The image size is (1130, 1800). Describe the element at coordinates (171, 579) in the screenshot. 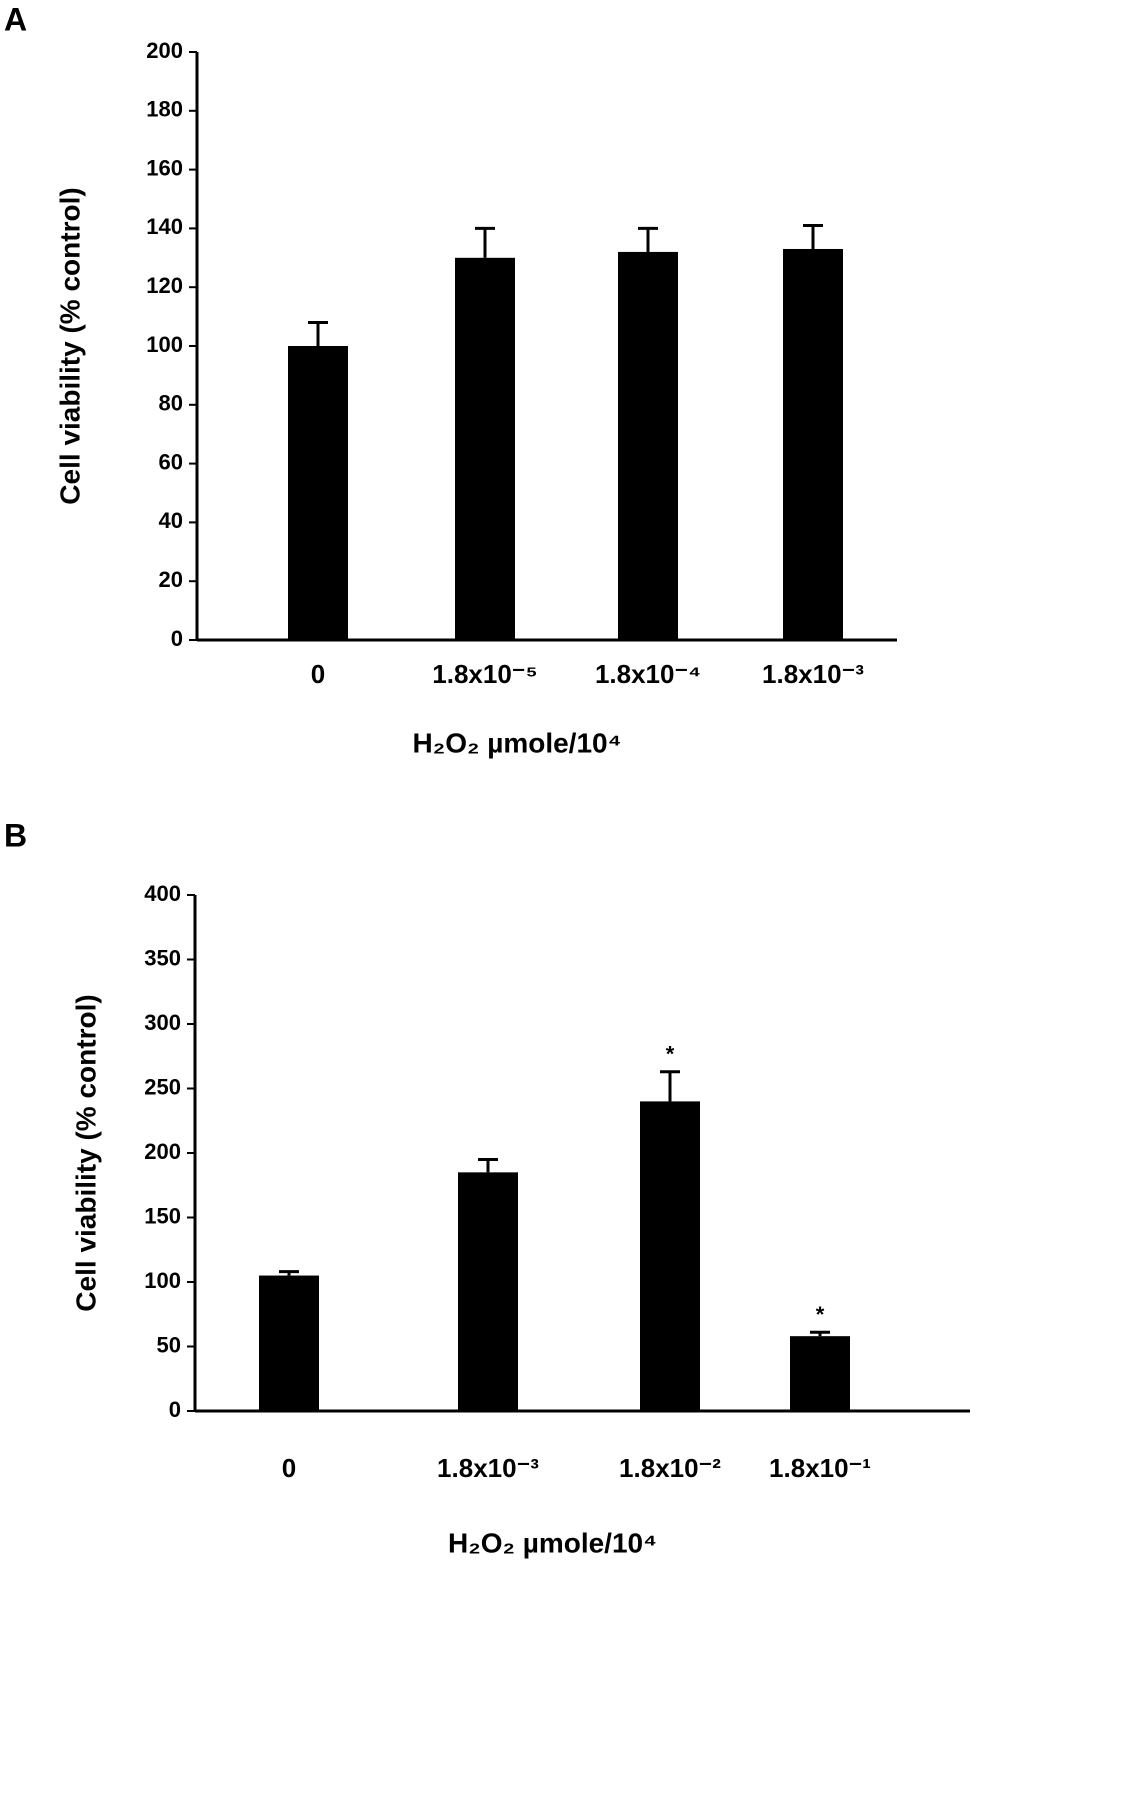

I see `y-tick-label: 20` at that location.